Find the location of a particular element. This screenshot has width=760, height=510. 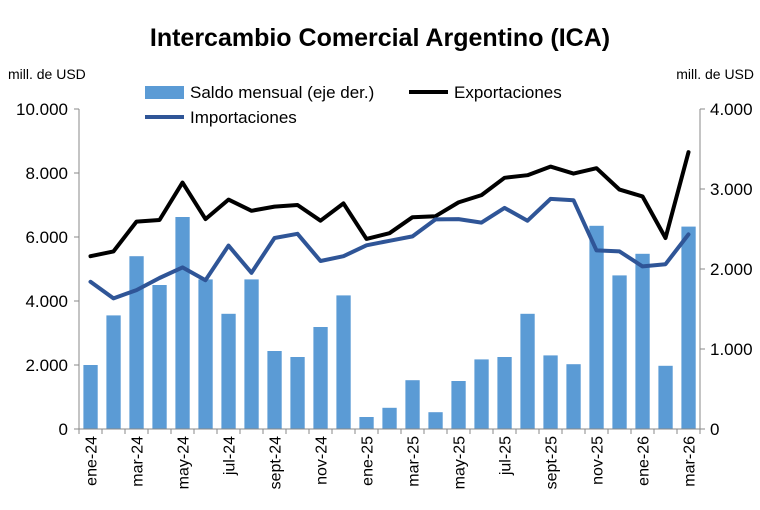

x-tick-label: jul-25 is located at coordinates (506, 456).